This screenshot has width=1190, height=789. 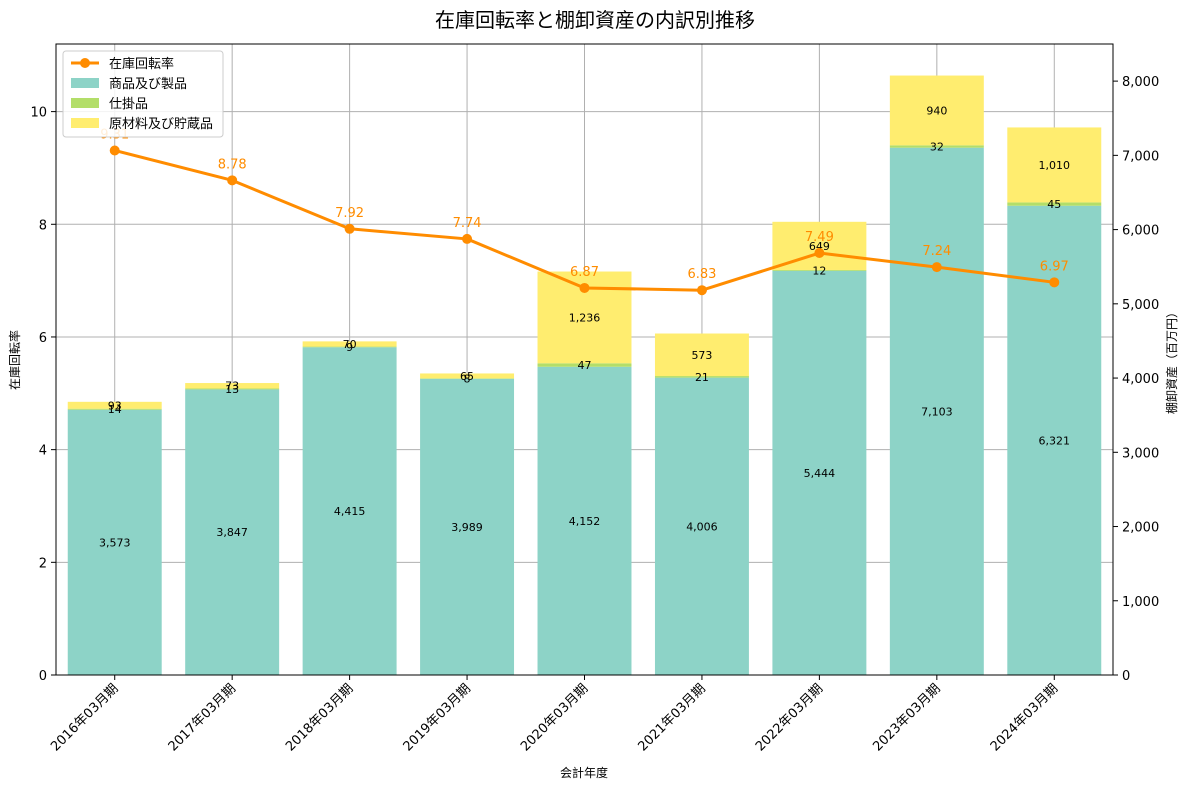 What do you see at coordinates (14, 360) in the screenshot?
I see `y-axis-label-left: 在庫回転率` at bounding box center [14, 360].